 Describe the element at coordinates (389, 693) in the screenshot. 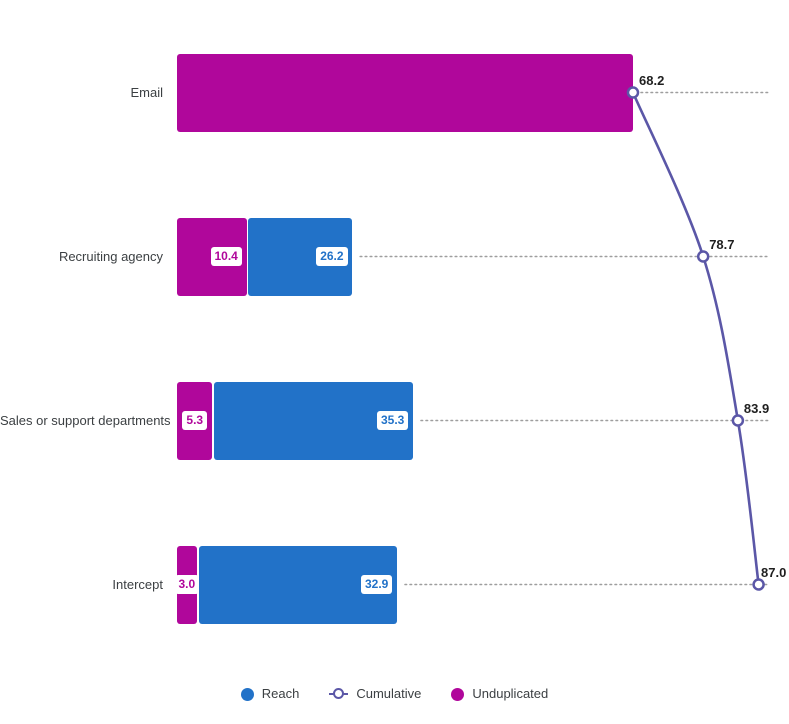

I see `legend-label: Cumulative` at that location.